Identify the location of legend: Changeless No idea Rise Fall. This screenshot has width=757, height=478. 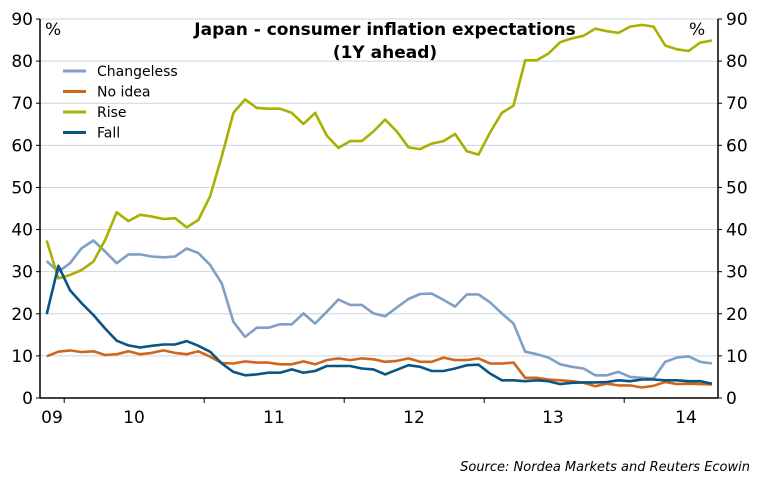
(120, 103).